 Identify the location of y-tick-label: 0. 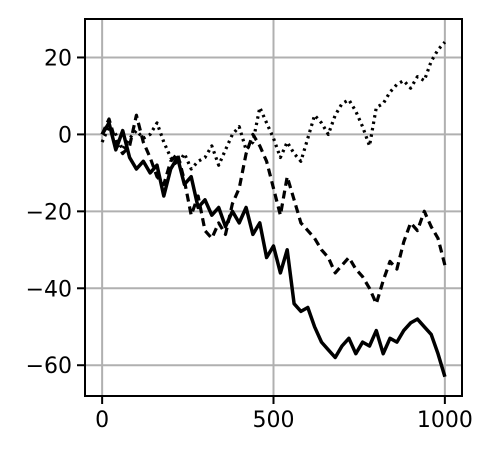
(65, 135).